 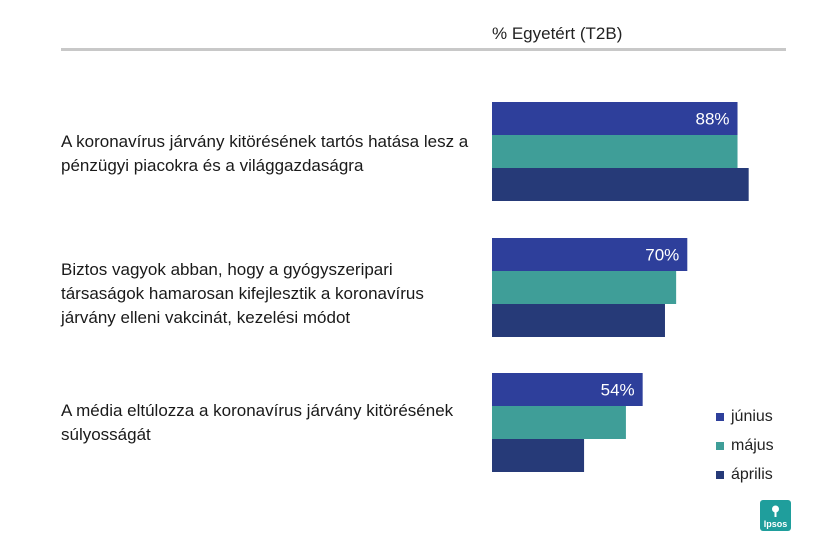 What do you see at coordinates (752, 416) in the screenshot?
I see `legend-label-junius: június` at bounding box center [752, 416].